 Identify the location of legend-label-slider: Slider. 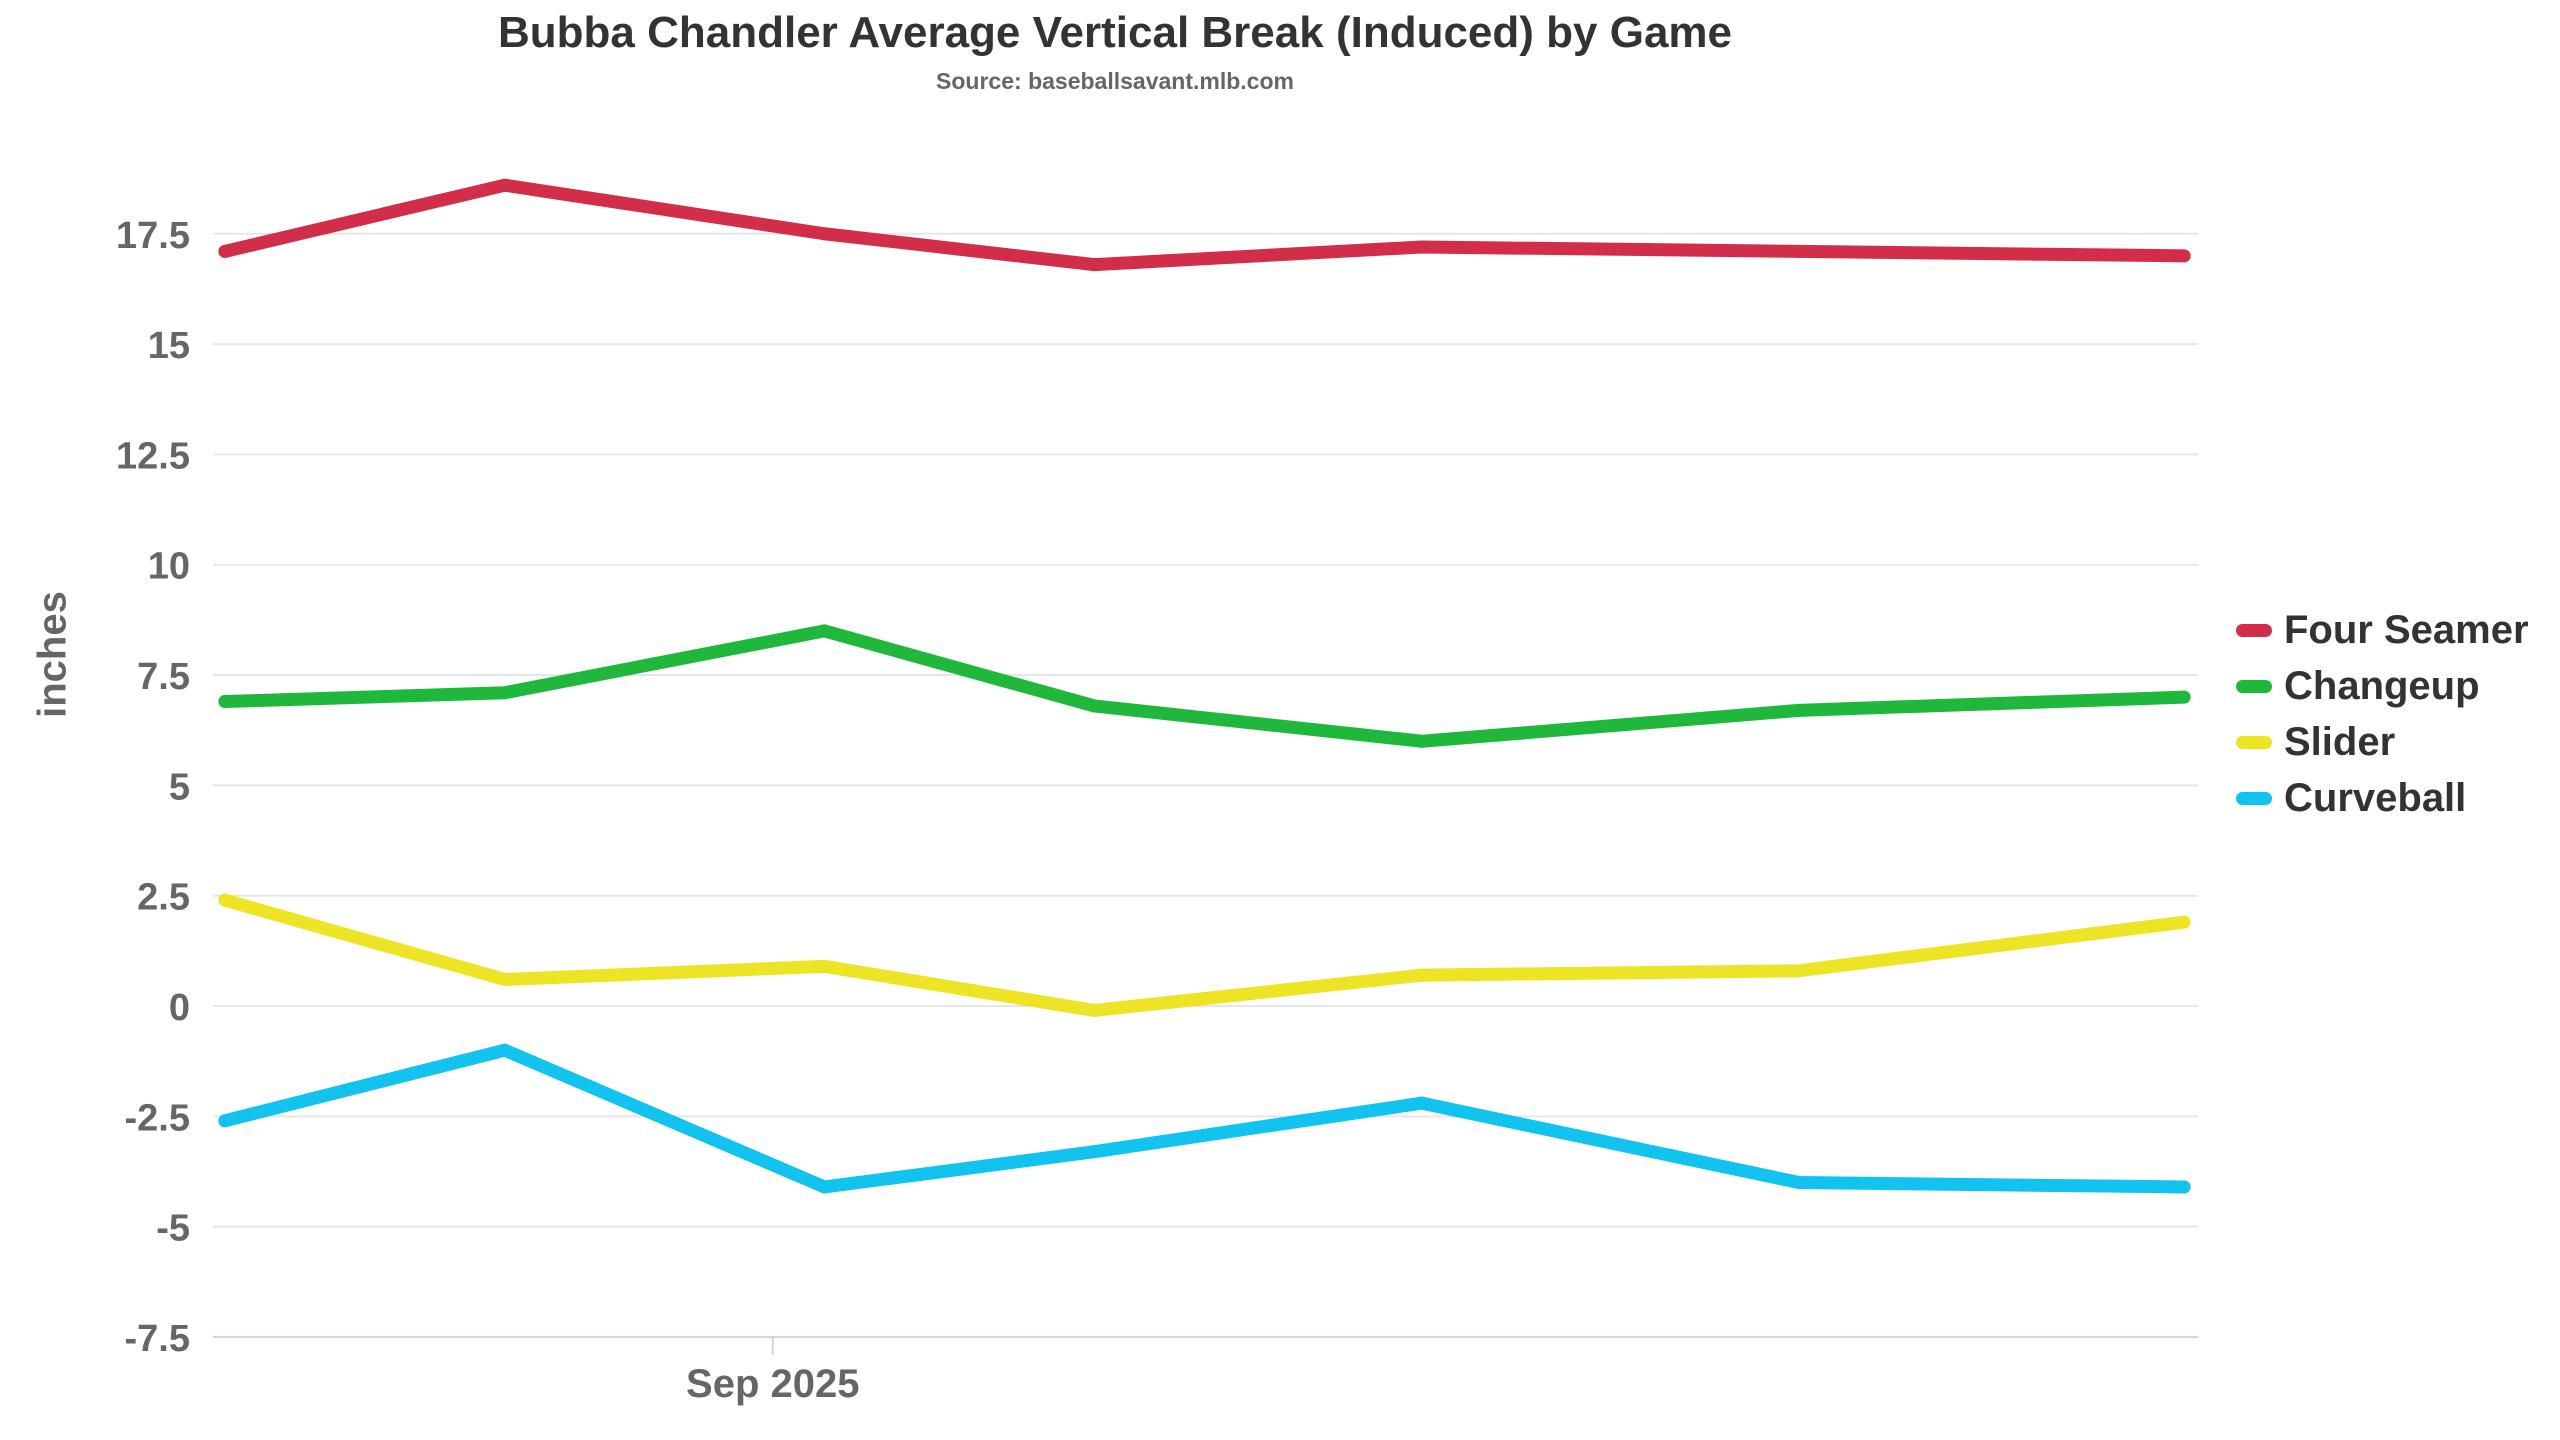
(2340, 742).